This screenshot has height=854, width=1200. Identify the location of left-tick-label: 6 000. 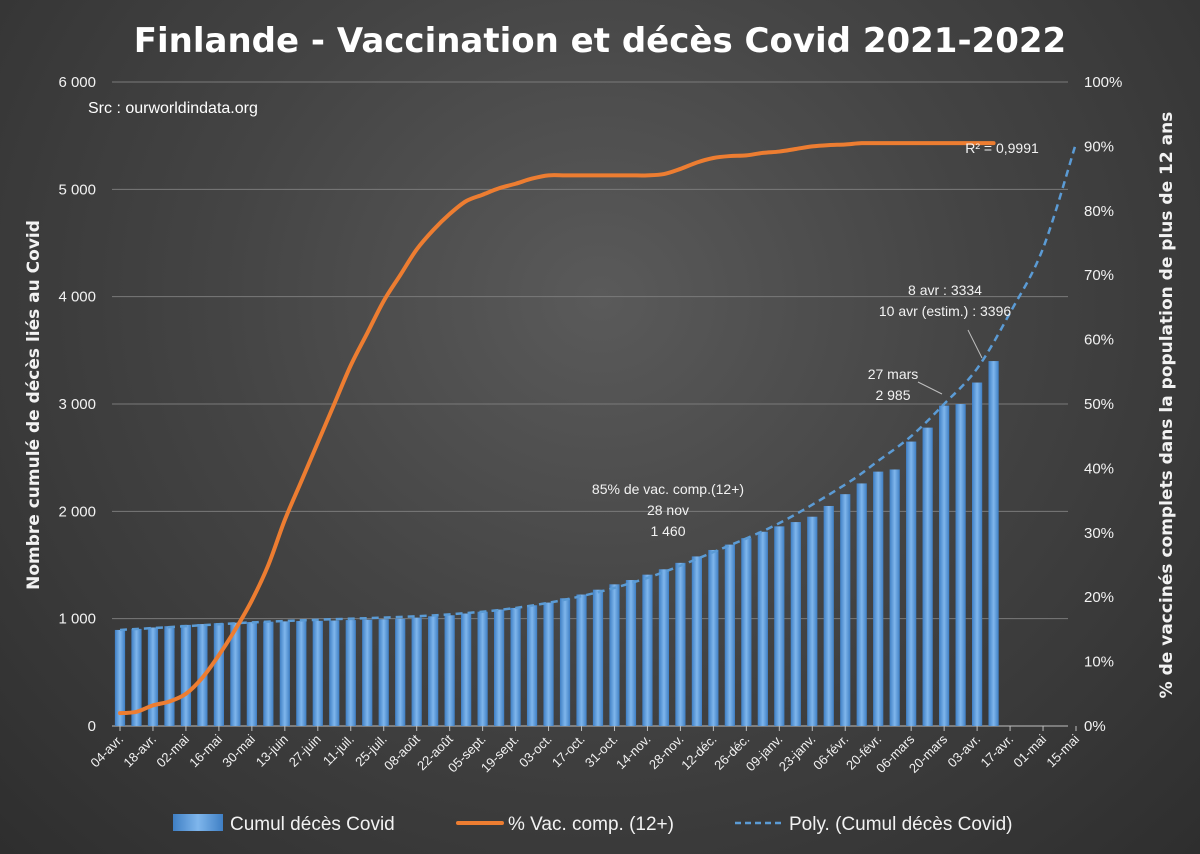
(77, 82).